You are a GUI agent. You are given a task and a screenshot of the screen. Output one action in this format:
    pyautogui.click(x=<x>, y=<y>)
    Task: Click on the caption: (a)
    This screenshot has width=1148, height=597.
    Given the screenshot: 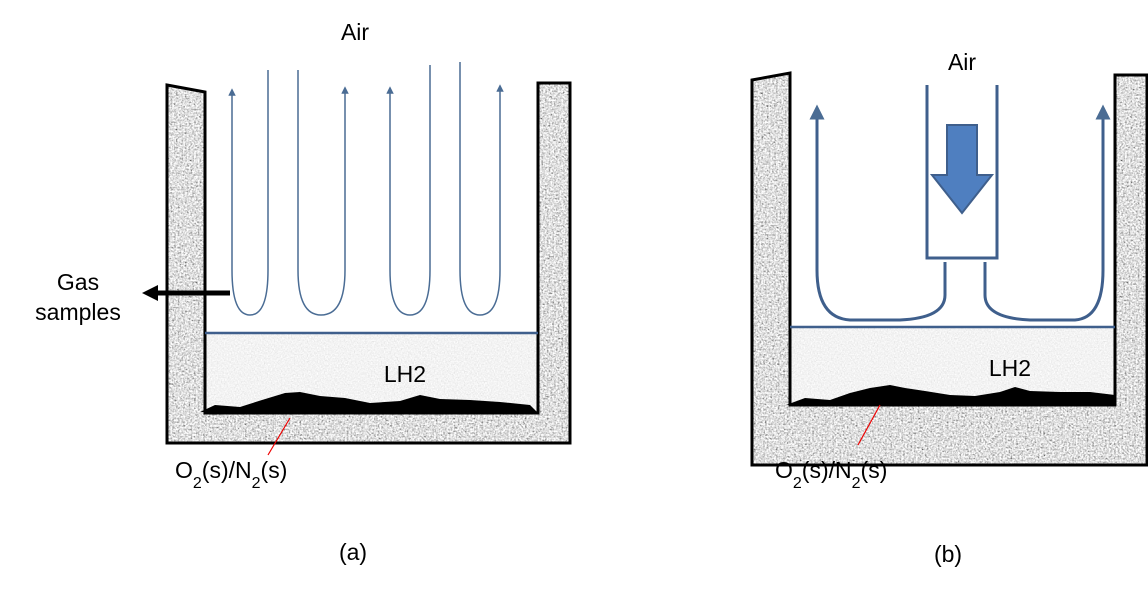 What is the action you would take?
    pyautogui.click(x=353, y=552)
    